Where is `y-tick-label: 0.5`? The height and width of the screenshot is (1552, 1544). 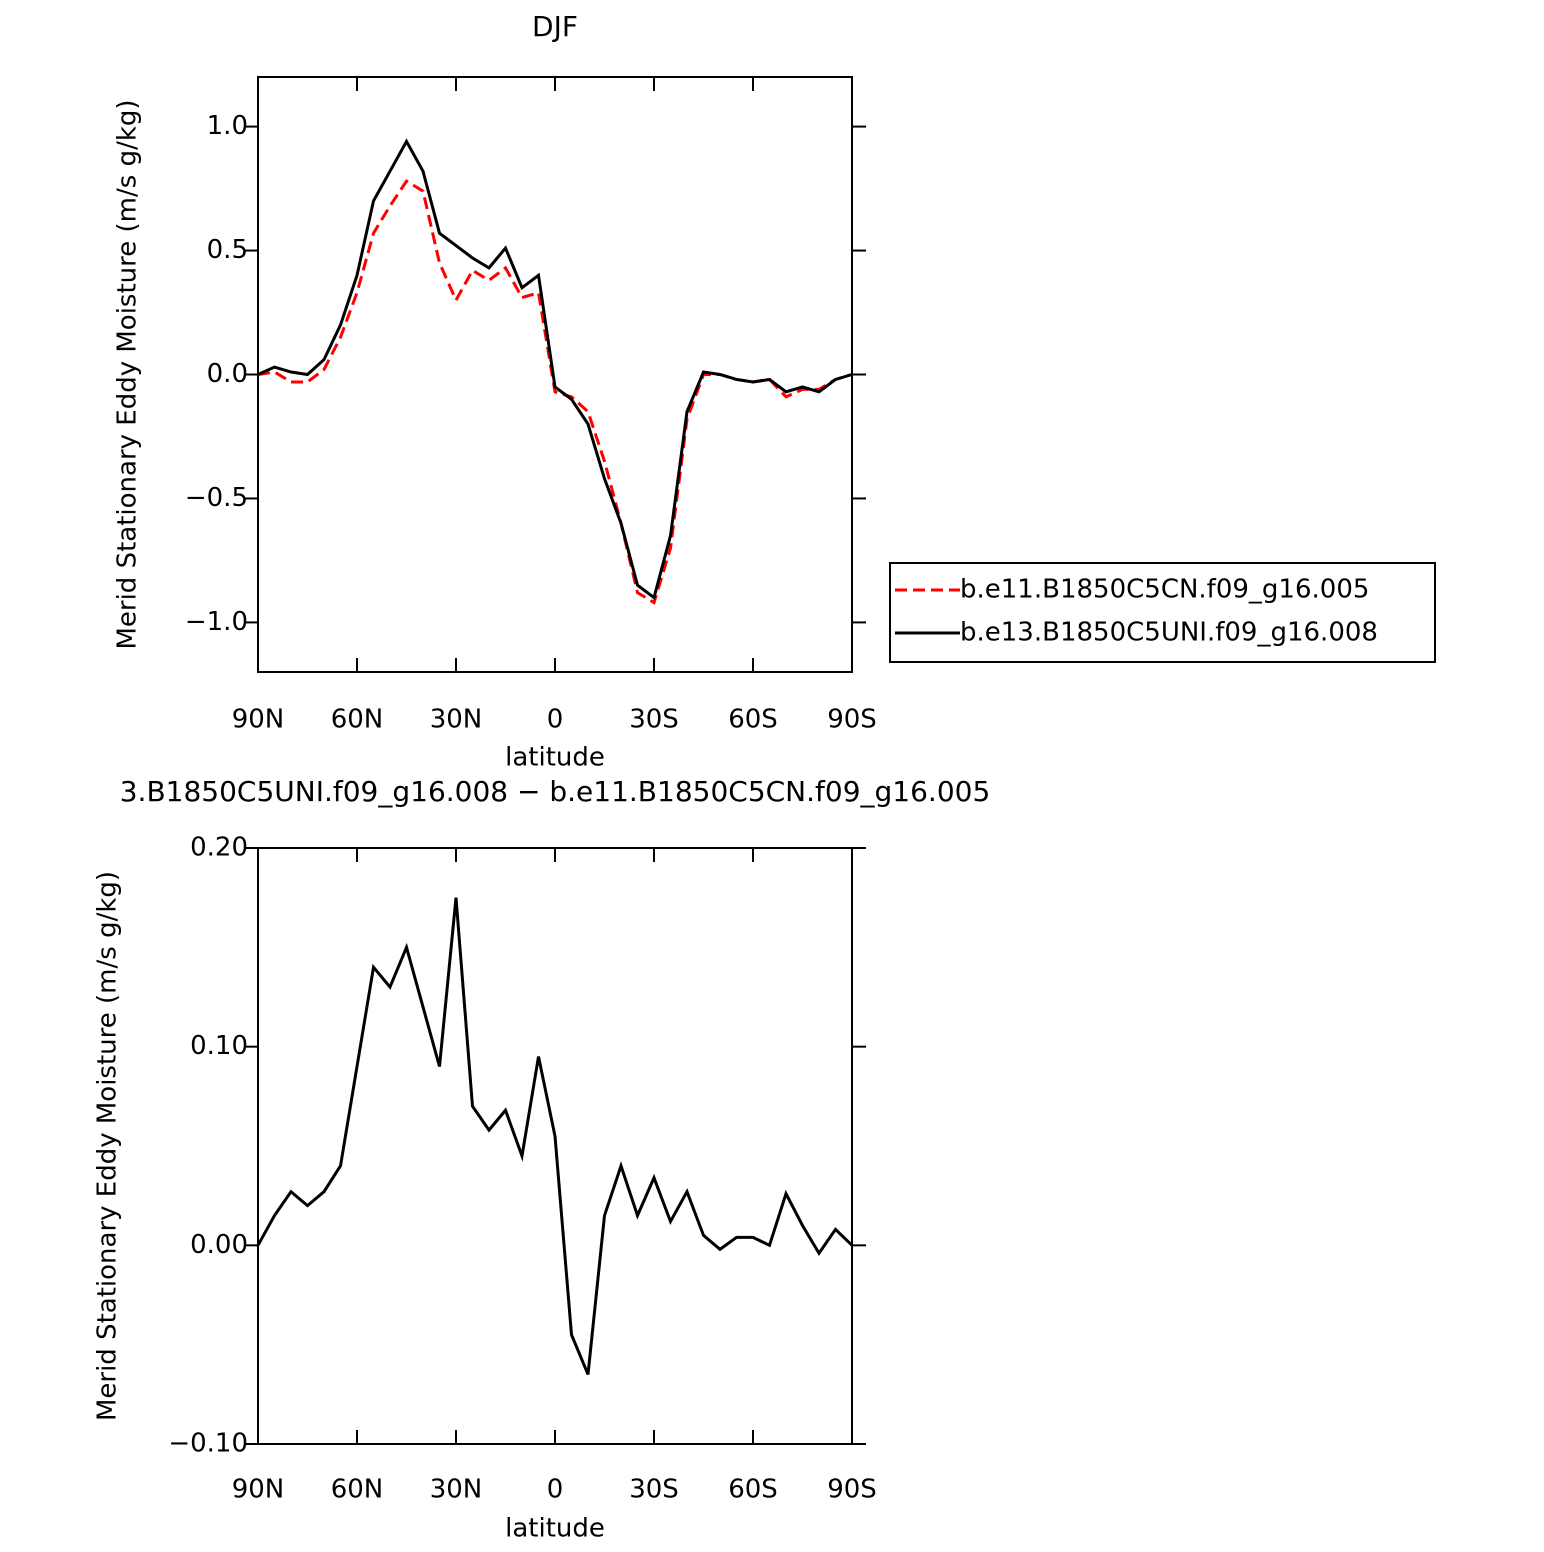
y-tick-label: 0.5 is located at coordinates (227, 250).